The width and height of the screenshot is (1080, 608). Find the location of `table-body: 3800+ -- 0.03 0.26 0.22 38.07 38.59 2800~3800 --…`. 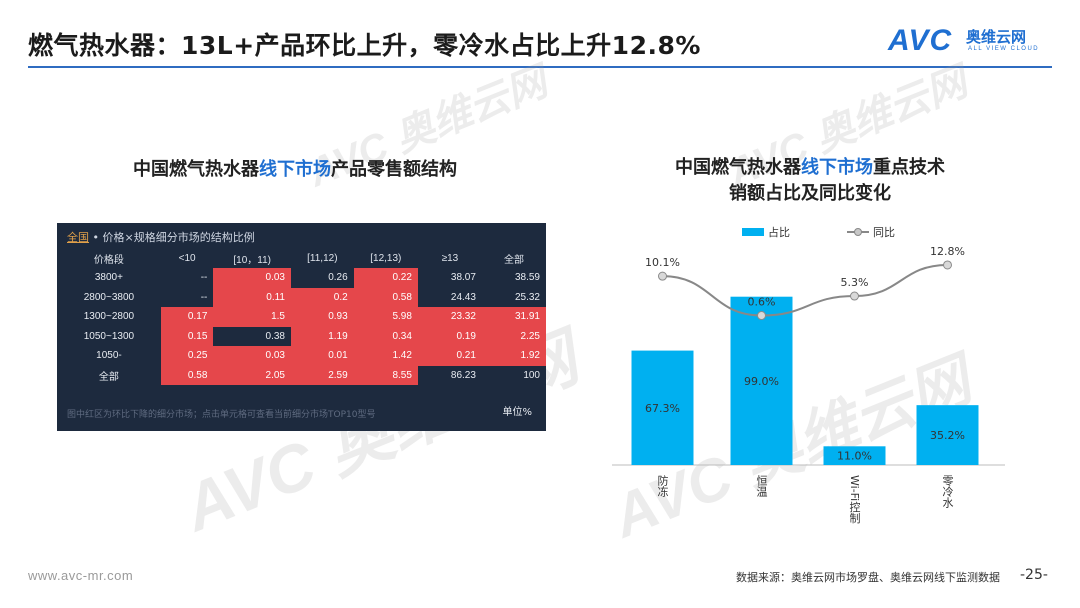

table-body: 3800+ -- 0.03 0.26 0.22 38.07 38.59 2800~3800 --… is located at coordinates (301, 326).